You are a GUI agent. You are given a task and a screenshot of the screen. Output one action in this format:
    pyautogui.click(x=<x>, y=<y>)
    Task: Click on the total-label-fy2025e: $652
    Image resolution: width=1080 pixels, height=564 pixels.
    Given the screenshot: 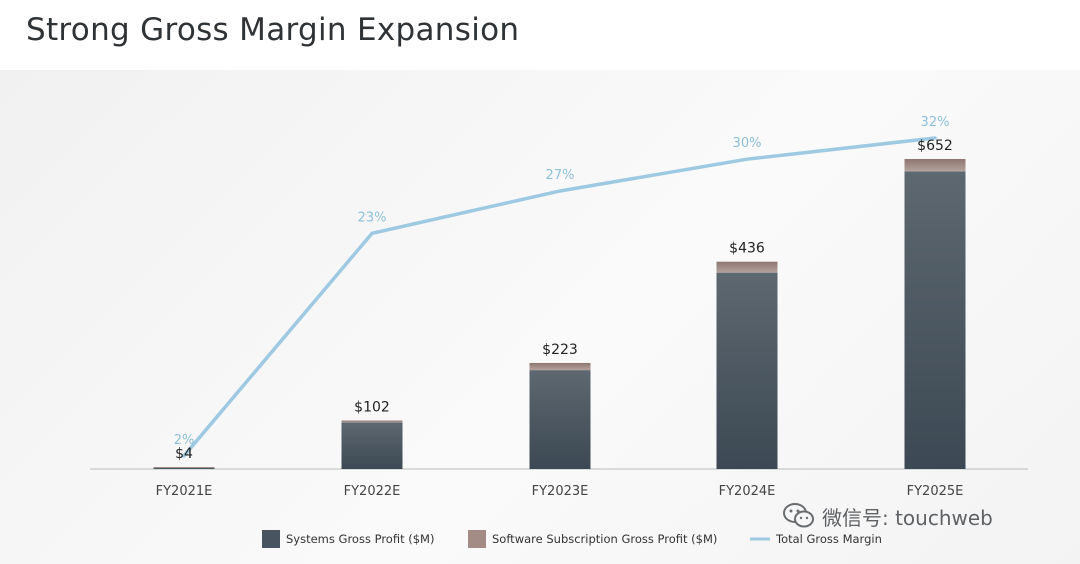 What is the action you would take?
    pyautogui.click(x=935, y=146)
    